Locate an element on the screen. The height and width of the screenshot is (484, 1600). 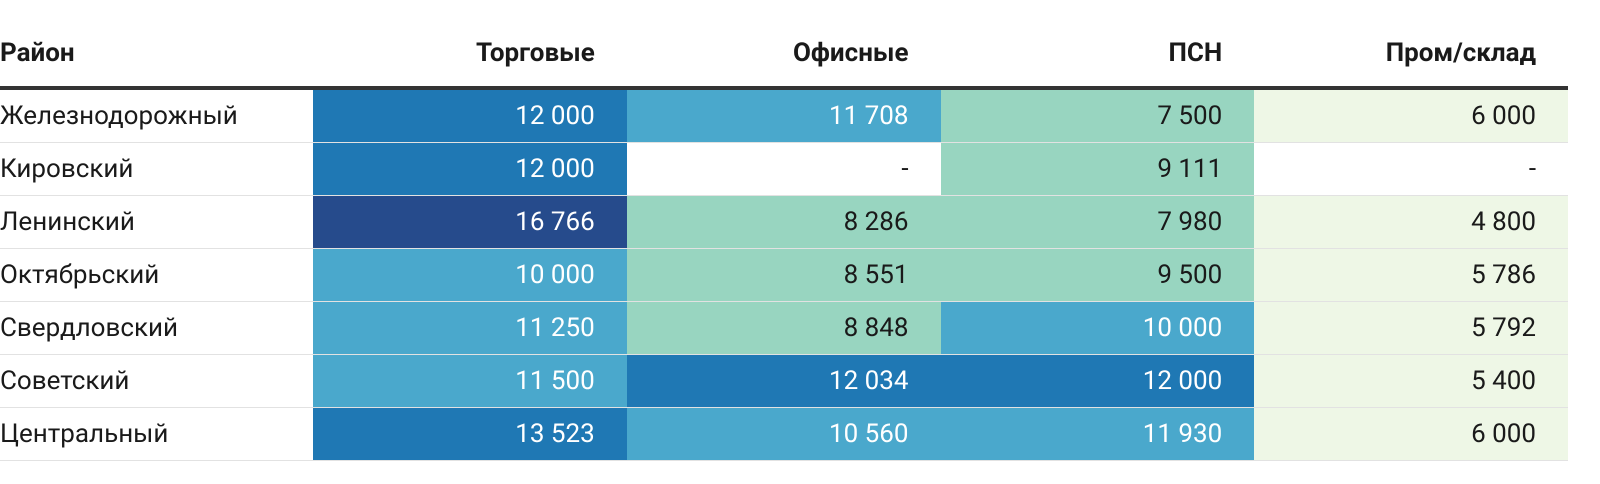
value-cell: 8 551 is located at coordinates (783, 275).